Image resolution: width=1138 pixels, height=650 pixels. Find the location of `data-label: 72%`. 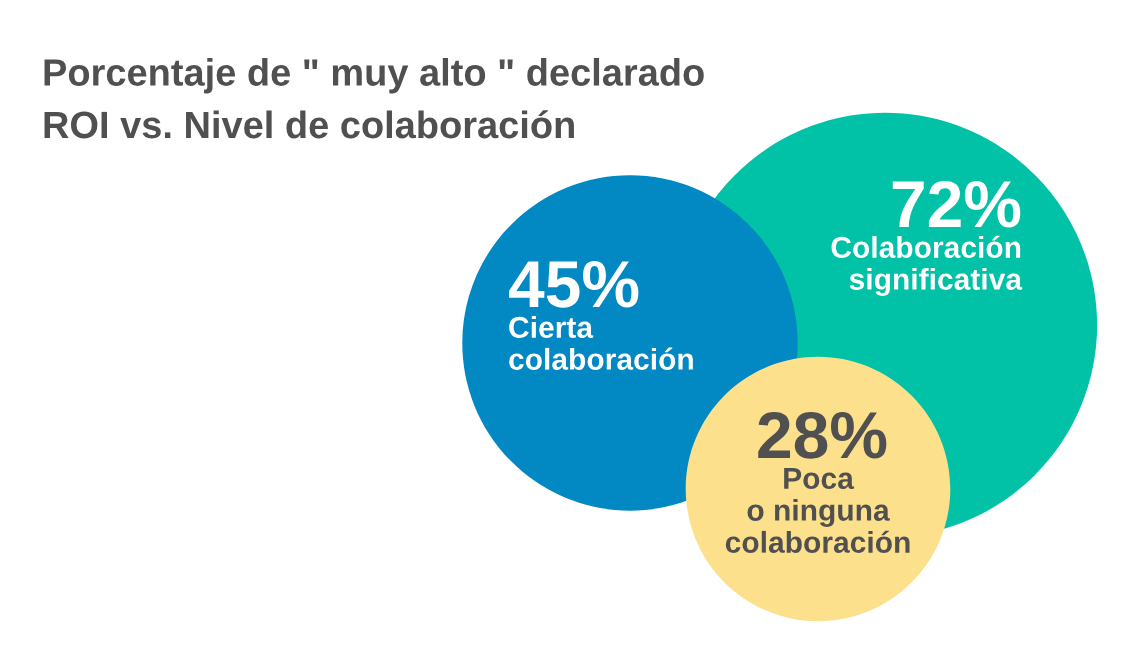

data-label: 72% is located at coordinates (956, 204).